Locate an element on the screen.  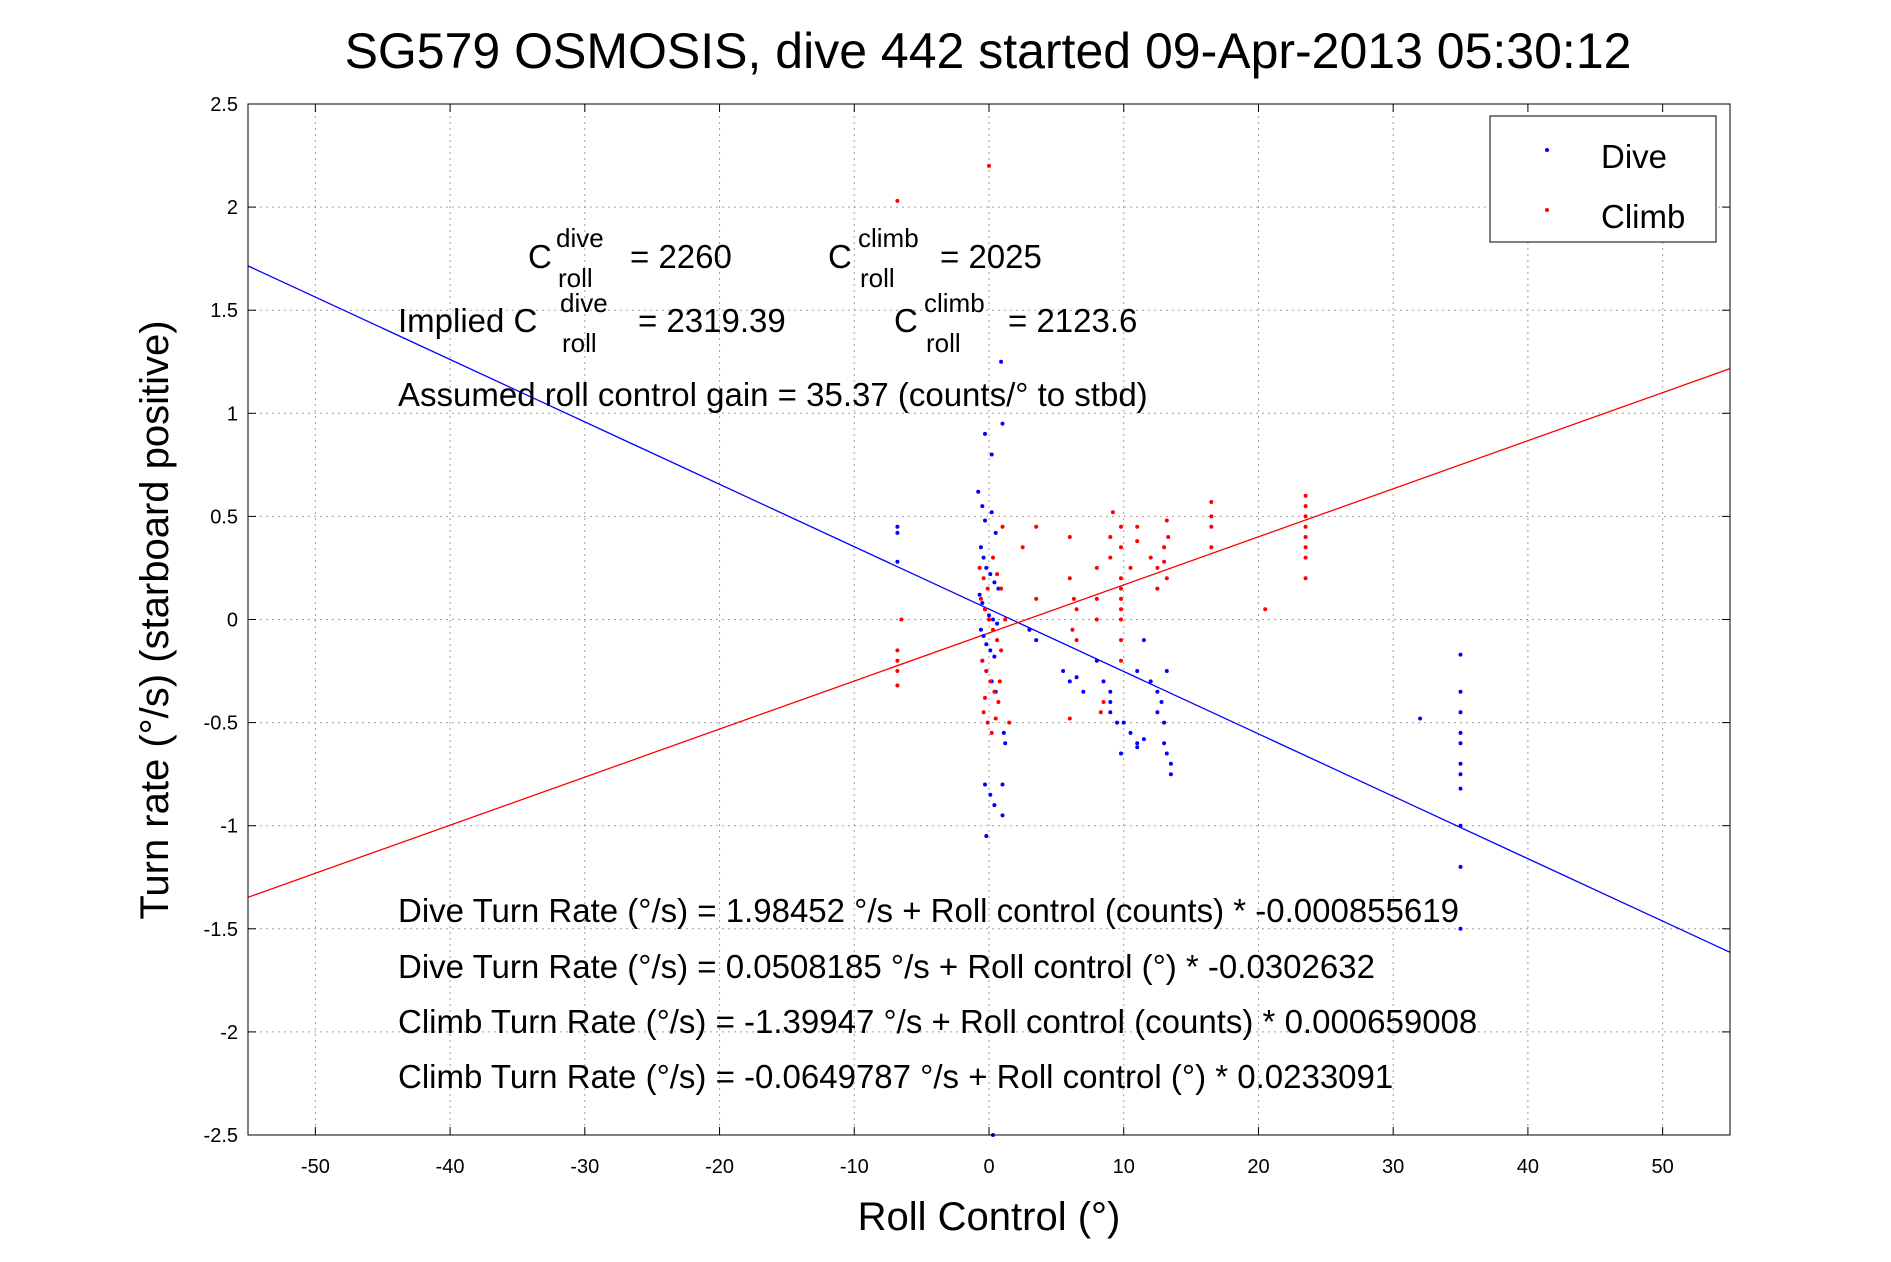
y-tick-label: -0.5 is located at coordinates (221, 724).